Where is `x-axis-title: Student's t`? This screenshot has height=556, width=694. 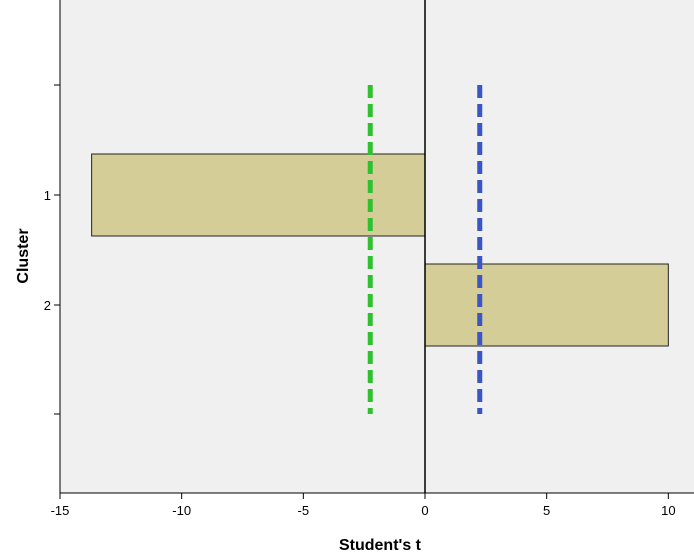
x-axis-title: Student's t is located at coordinates (380, 545).